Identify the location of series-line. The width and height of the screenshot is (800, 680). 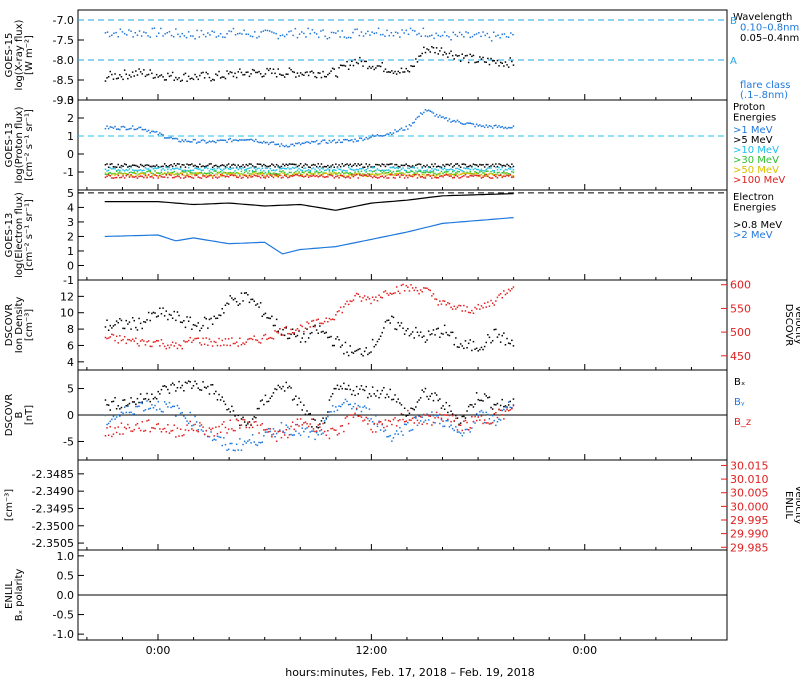
(309, 236).